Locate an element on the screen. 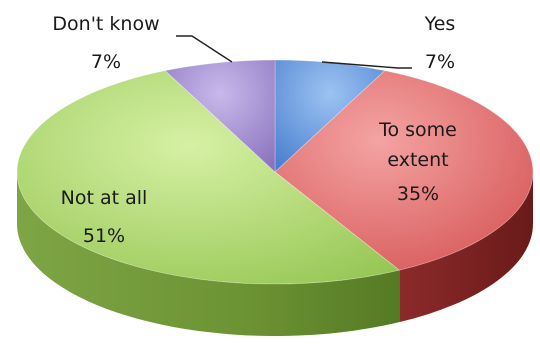  label-some-name-line1: To some is located at coordinates (417, 130).